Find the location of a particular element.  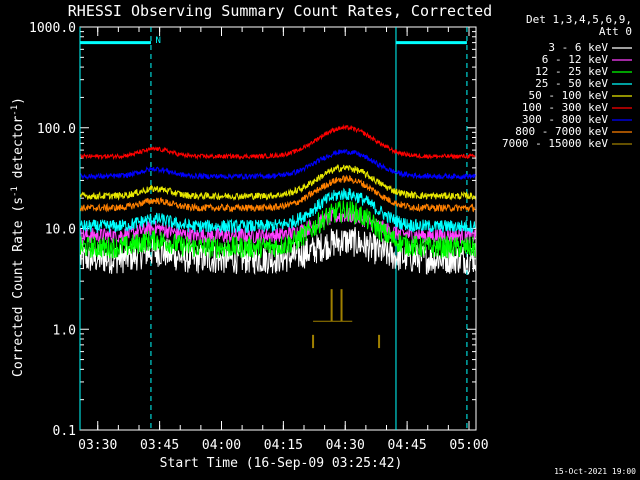

y-axis-label-main: Corrected Count Rate (s is located at coordinates (18, 287).